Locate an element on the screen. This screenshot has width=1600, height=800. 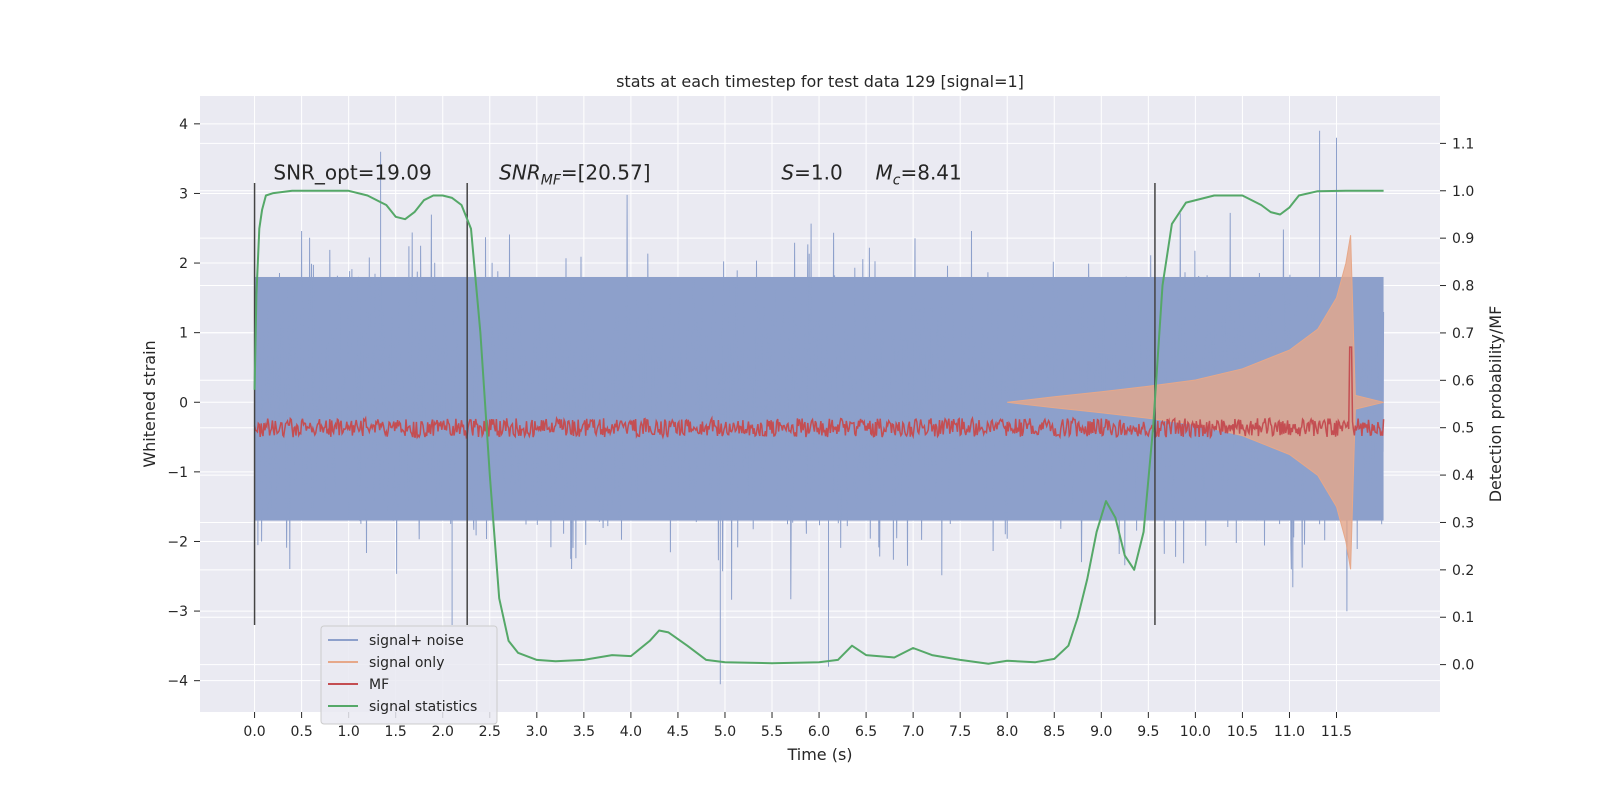
y-tick-label: −2 is located at coordinates (177, 542).